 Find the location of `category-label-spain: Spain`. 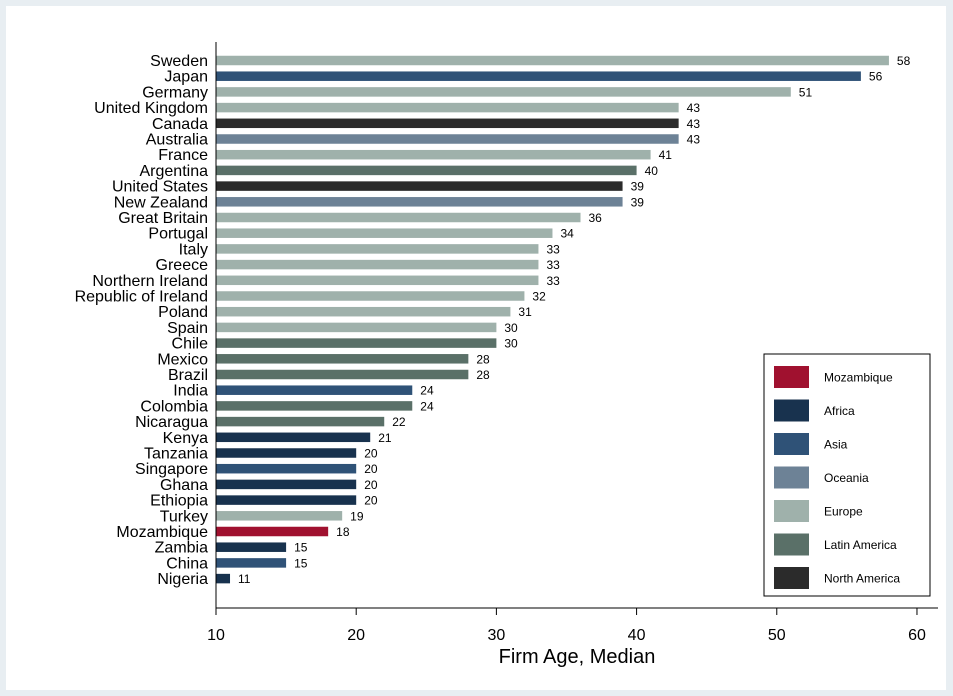

category-label-spain: Spain is located at coordinates (187, 328).